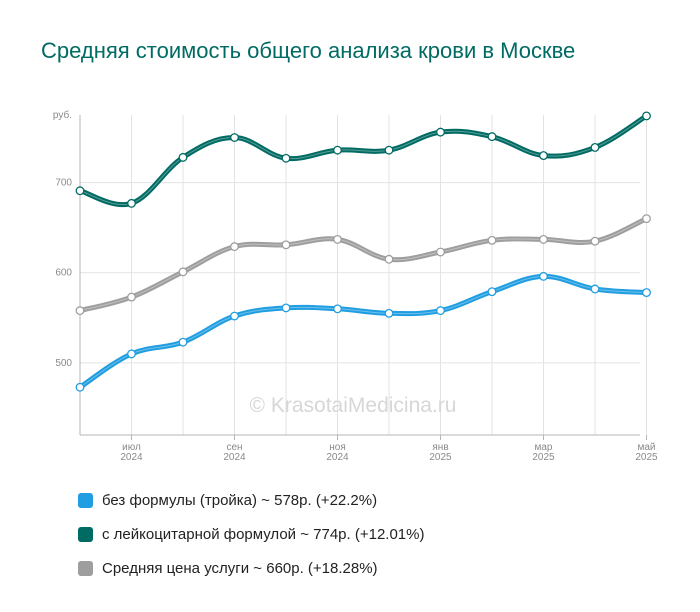 This screenshot has width=700, height=612. What do you see at coordinates (240, 568) in the screenshot?
I see `legend-label-series-3: Средняя цена услуги ~ 660р. (+18.28%)` at bounding box center [240, 568].